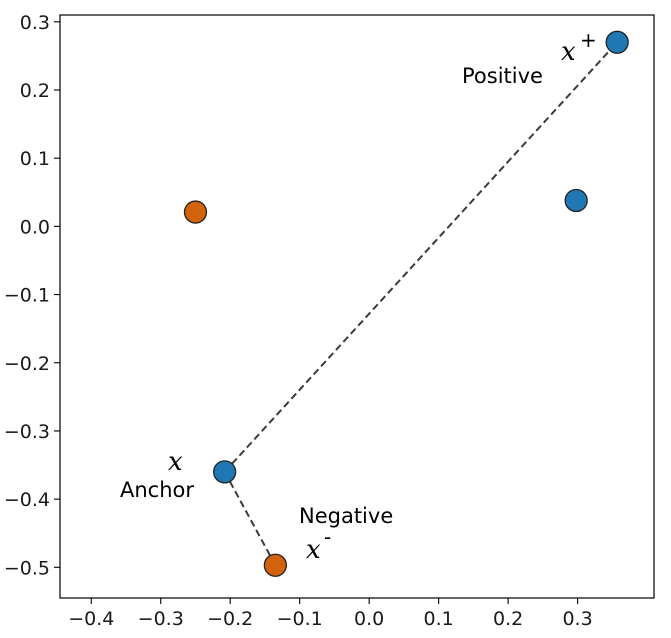 The width and height of the screenshot is (671, 638). Describe the element at coordinates (175, 462) in the screenshot. I see `anchor-symbol: x` at that location.